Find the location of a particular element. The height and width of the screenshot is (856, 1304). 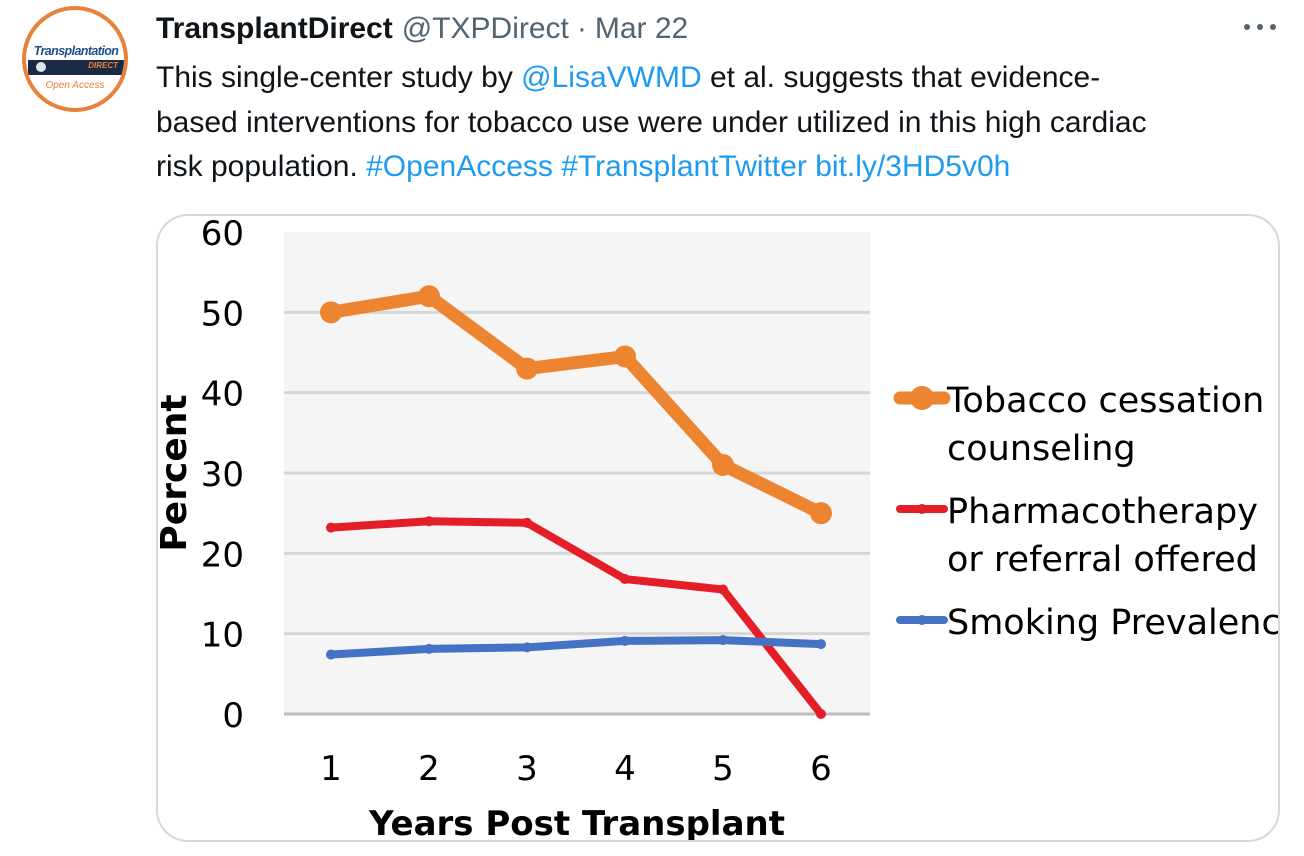

x-tick-label: 3 is located at coordinates (527, 769).